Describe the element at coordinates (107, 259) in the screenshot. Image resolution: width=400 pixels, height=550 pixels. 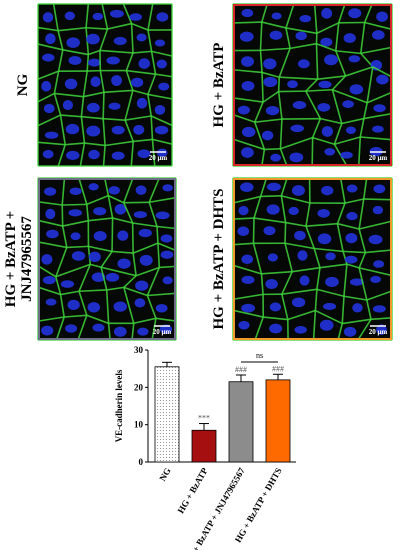
I see `panel-border` at that location.